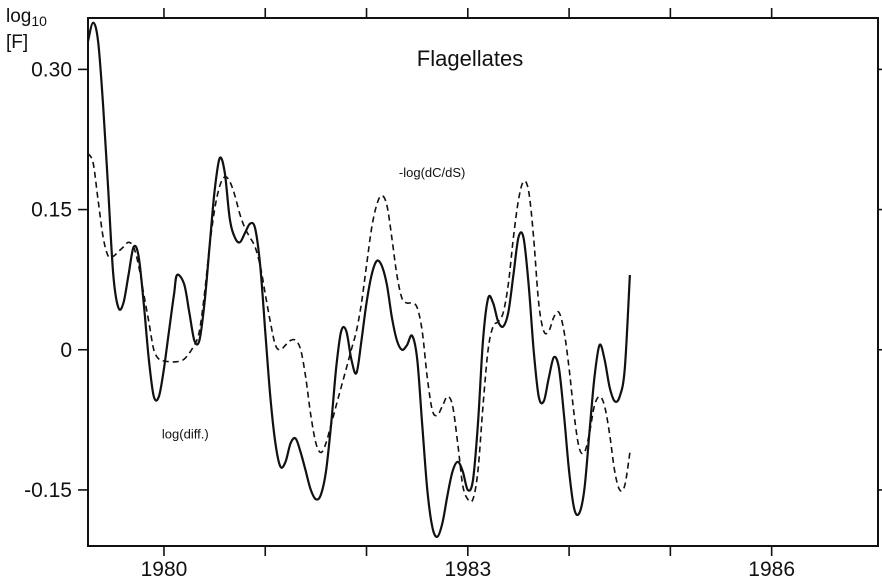  What do you see at coordinates (66, 350) in the screenshot?
I see `y-tick-label: 0` at bounding box center [66, 350].